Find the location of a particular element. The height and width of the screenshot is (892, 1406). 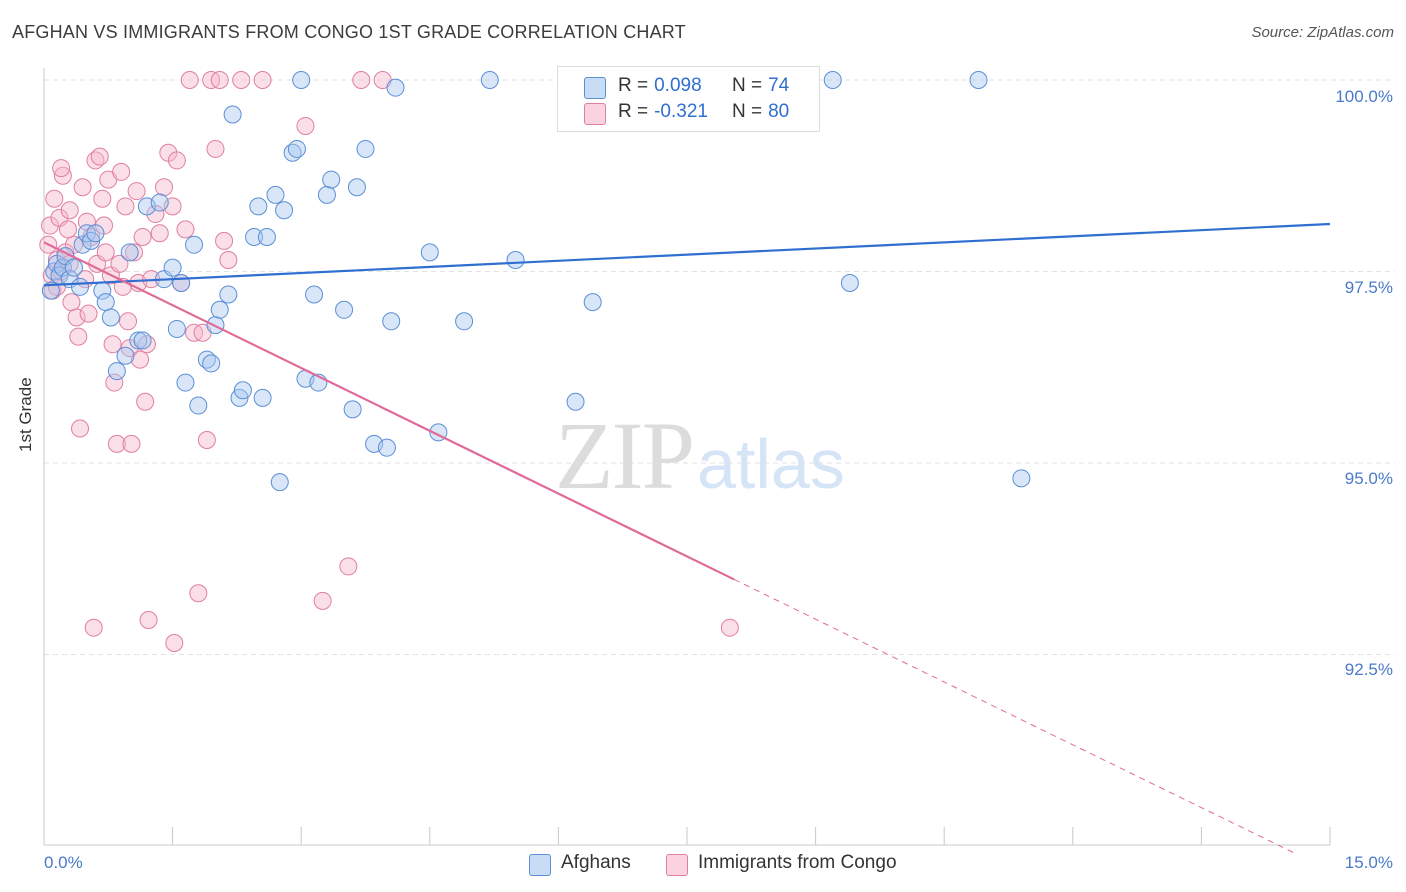

n-value: 80 is located at coordinates (779, 111).